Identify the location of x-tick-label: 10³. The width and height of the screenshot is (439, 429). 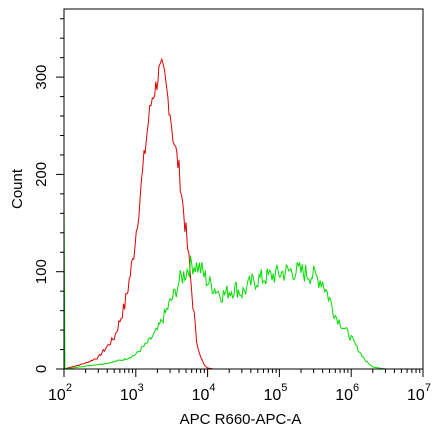
(132, 393).